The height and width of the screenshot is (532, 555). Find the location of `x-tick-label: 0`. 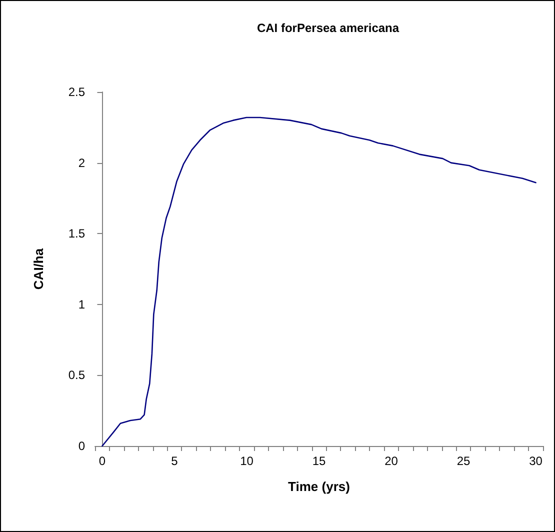

x-tick-label: 0 is located at coordinates (102, 461).